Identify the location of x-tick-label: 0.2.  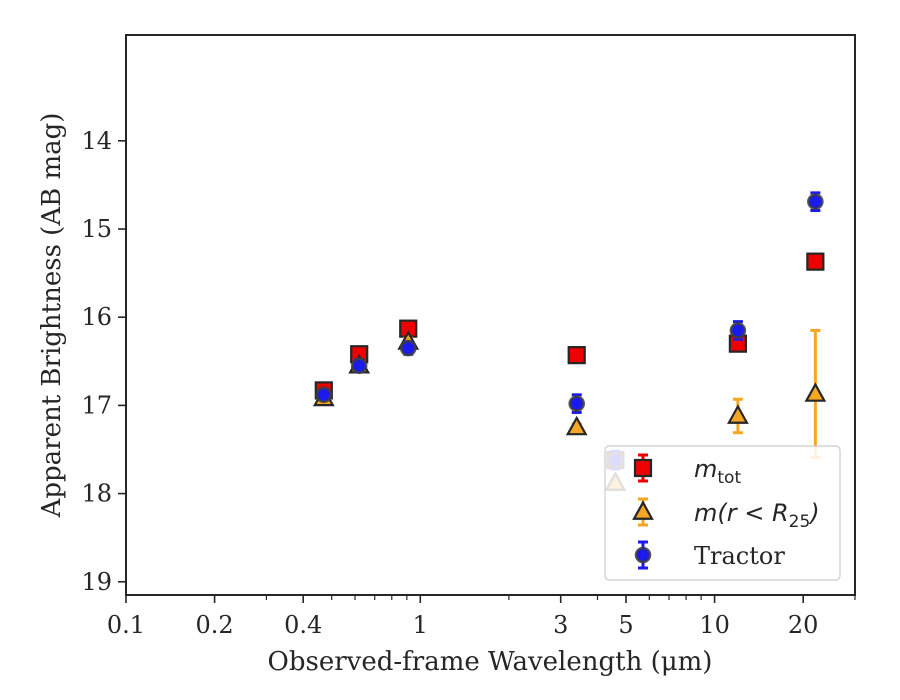
(215, 625).